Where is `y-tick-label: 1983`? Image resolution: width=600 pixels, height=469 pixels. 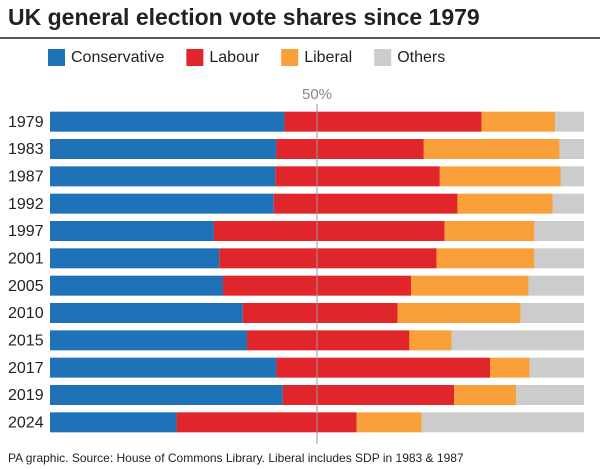
y-tick-label: 1983 is located at coordinates (26, 149).